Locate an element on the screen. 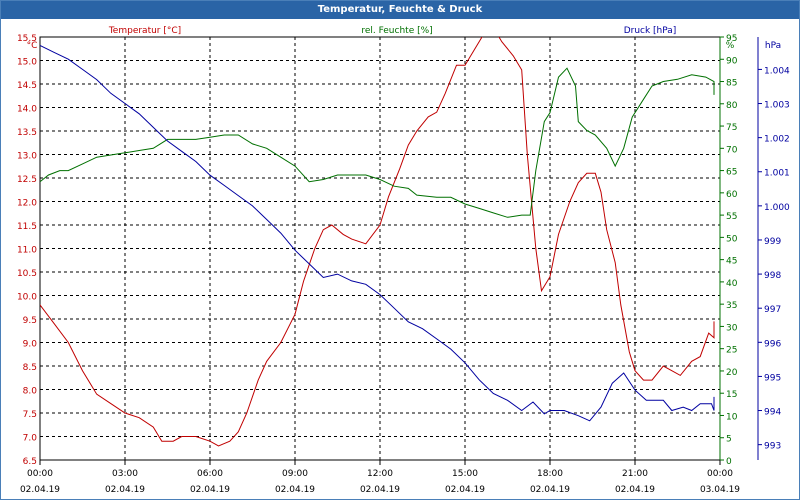  pressure-tick-label: 1.003 is located at coordinates (777, 106).